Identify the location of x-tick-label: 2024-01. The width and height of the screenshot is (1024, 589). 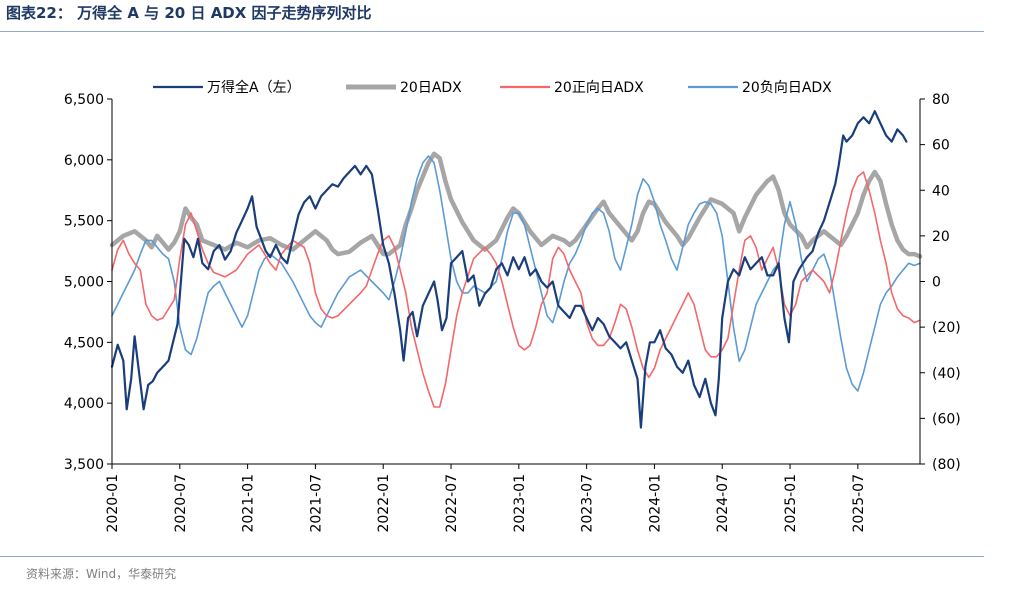
(655, 503).